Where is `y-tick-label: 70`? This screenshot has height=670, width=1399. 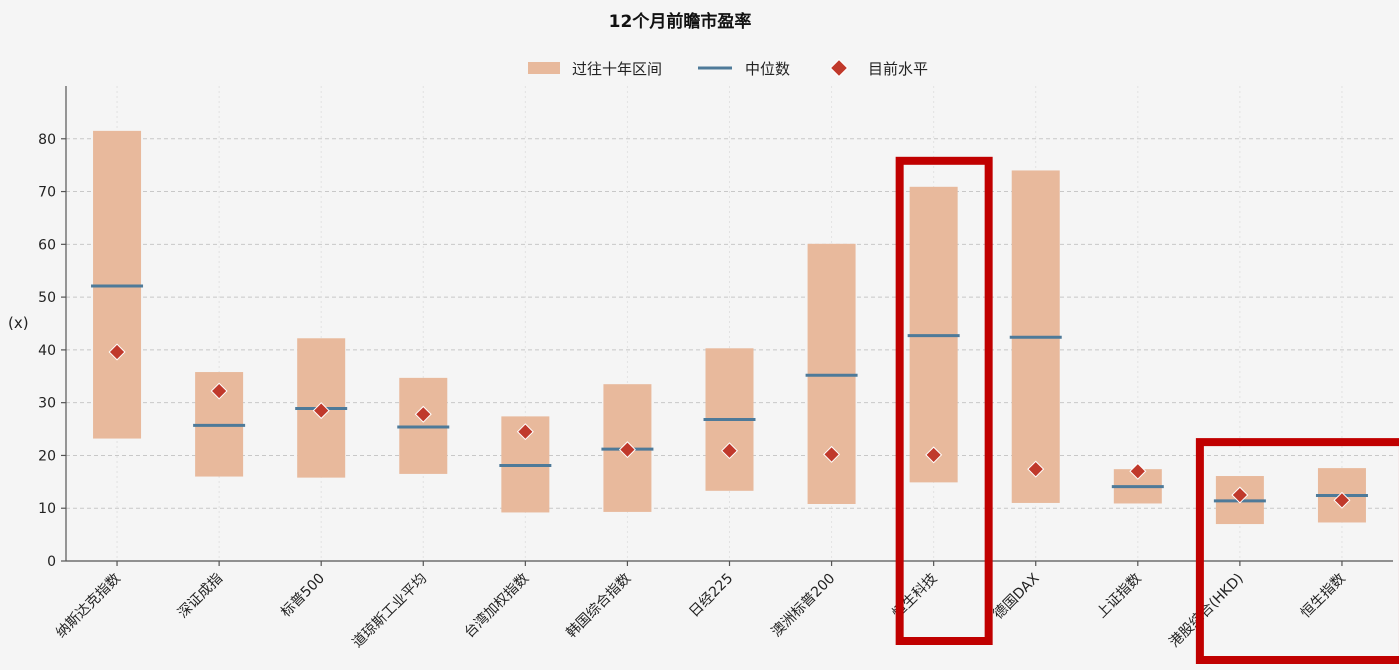 y-tick-label: 70 is located at coordinates (47, 193).